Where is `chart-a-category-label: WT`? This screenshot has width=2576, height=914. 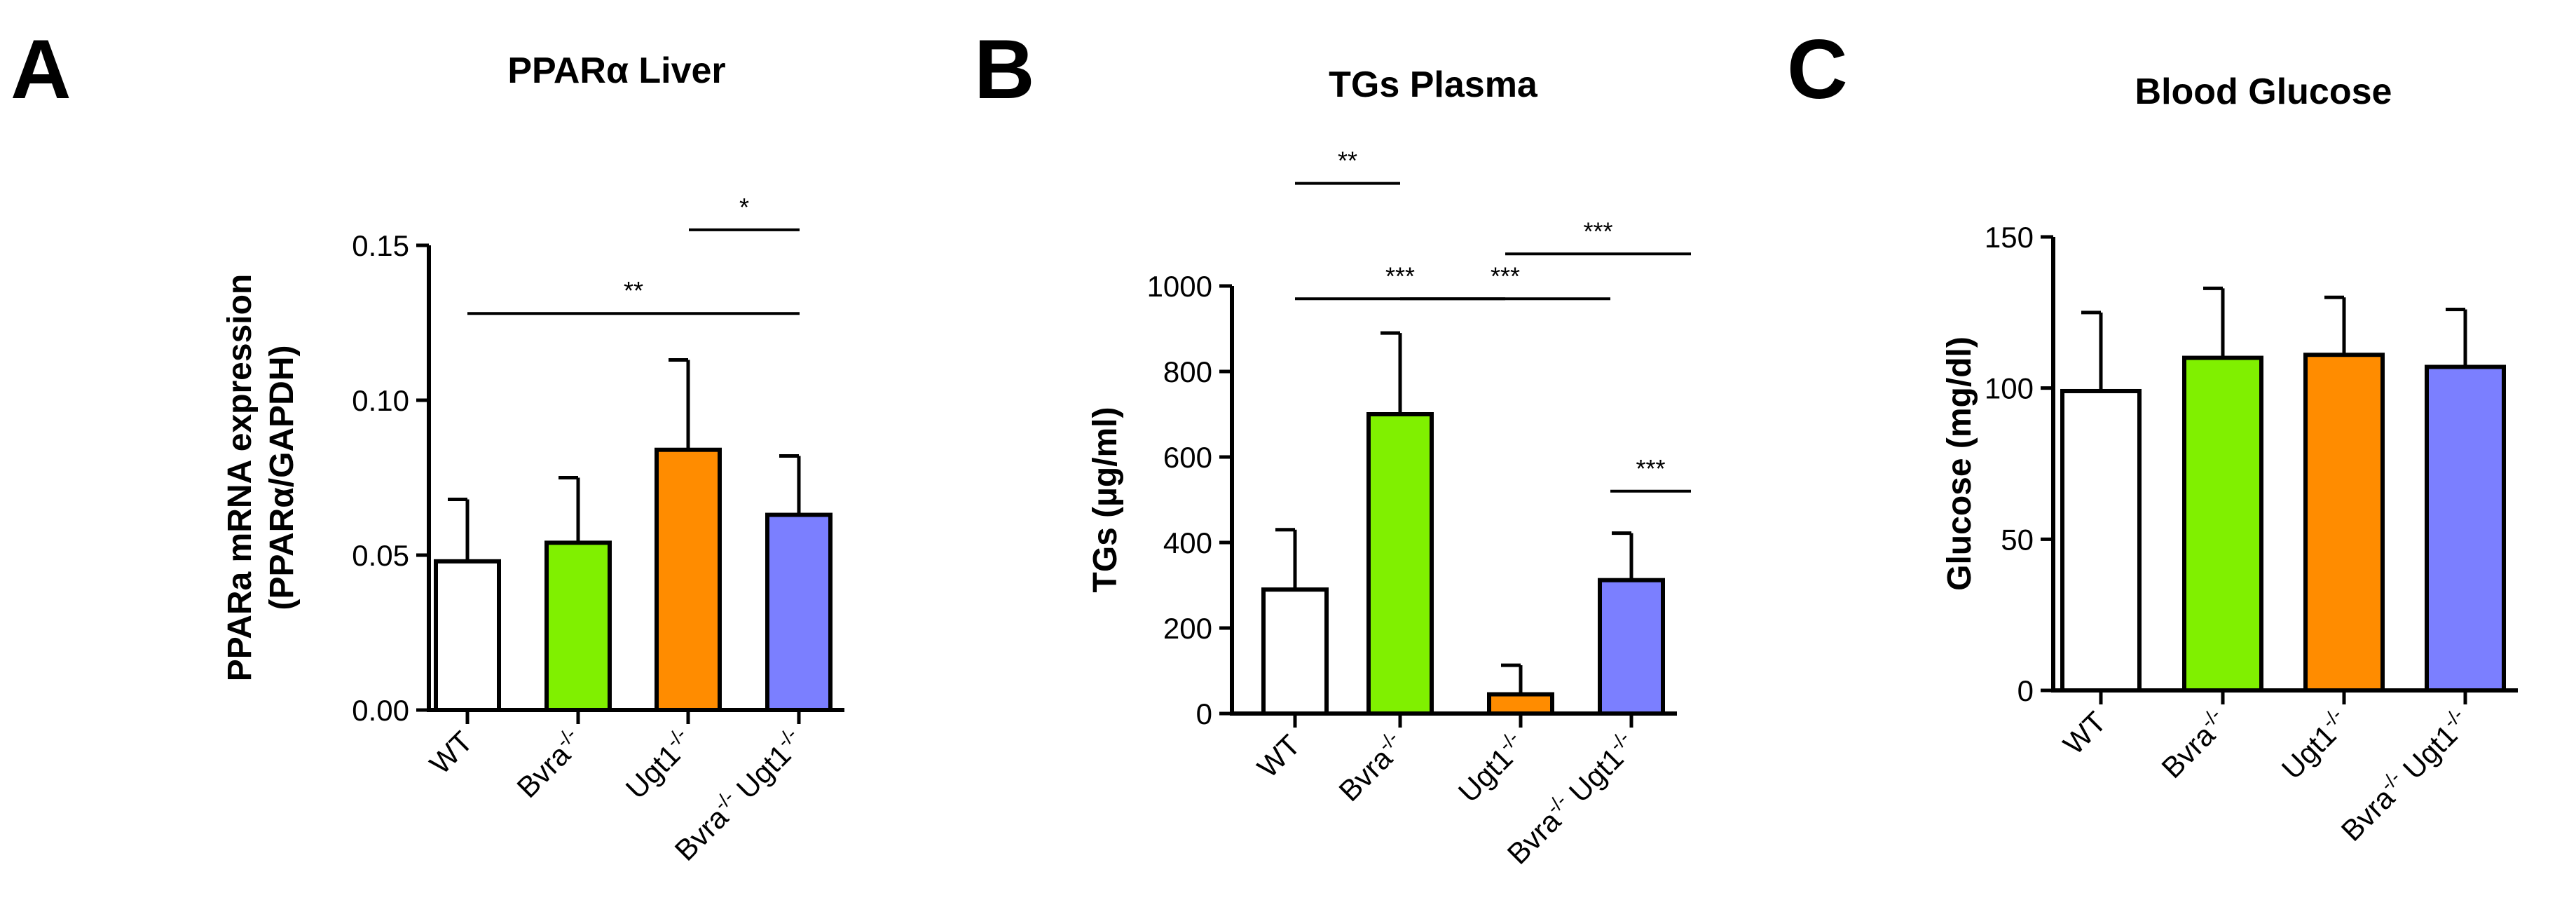 chart-a-category-label: WT is located at coordinates (451, 752).